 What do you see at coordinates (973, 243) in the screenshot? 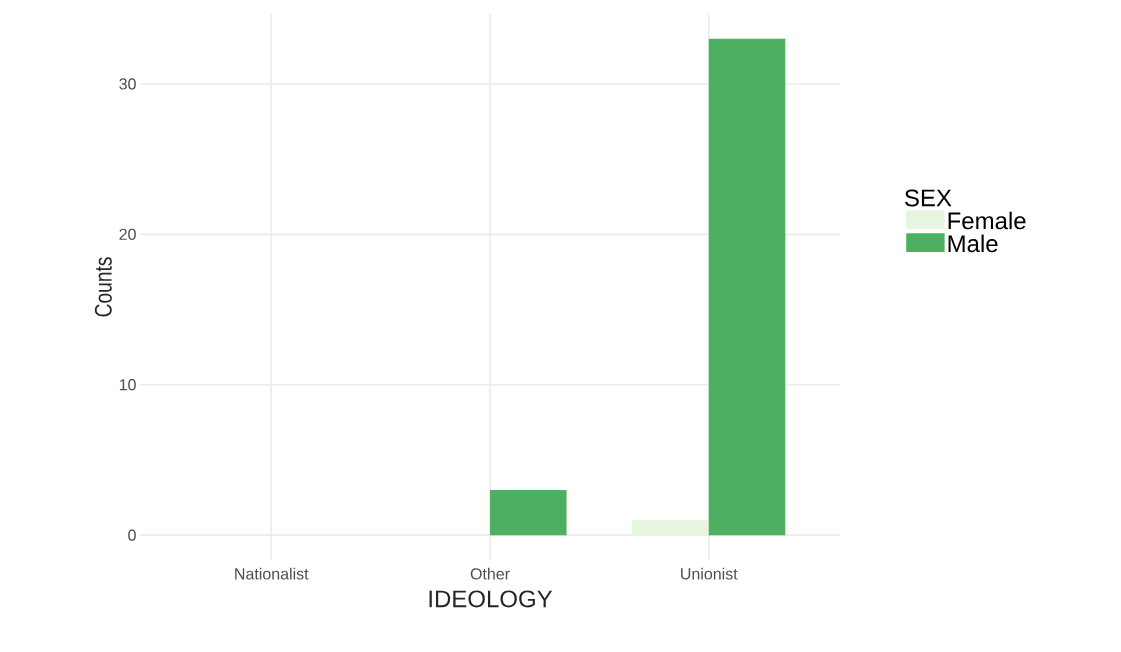
I see `legend-label: Male` at bounding box center [973, 243].